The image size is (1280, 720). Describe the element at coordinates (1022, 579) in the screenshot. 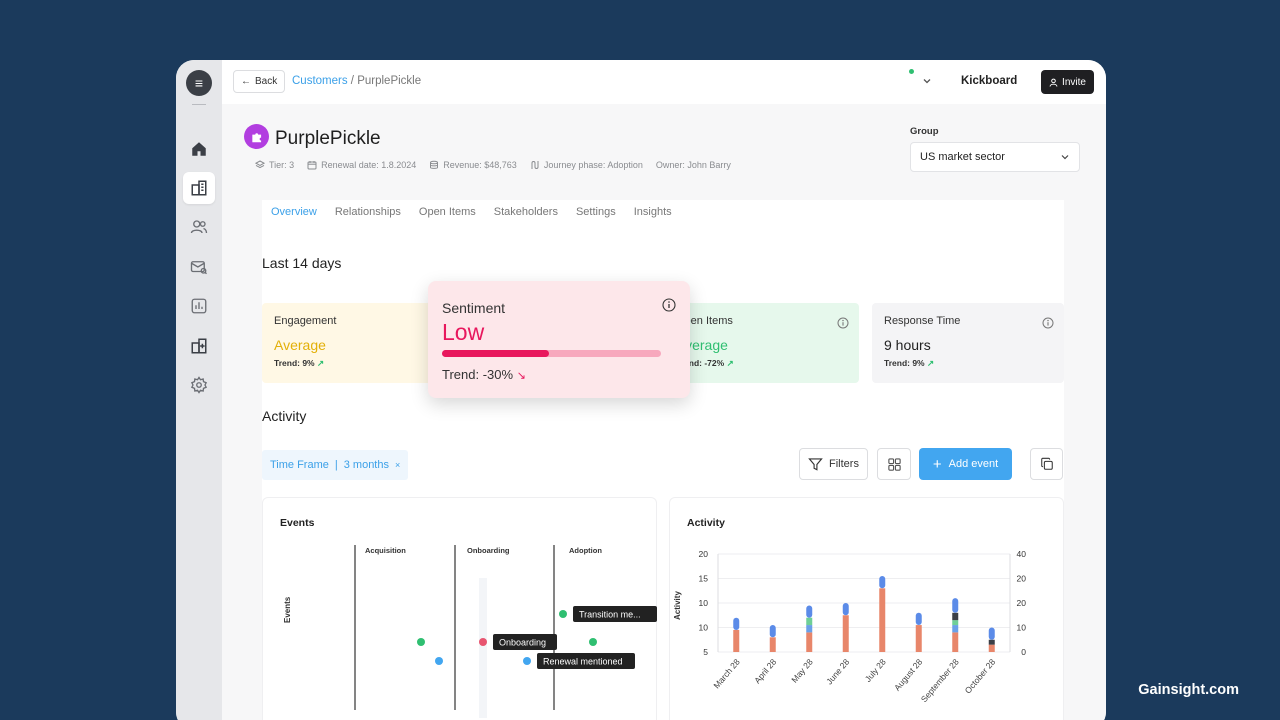

I see `y2-tick-label: 20` at that location.